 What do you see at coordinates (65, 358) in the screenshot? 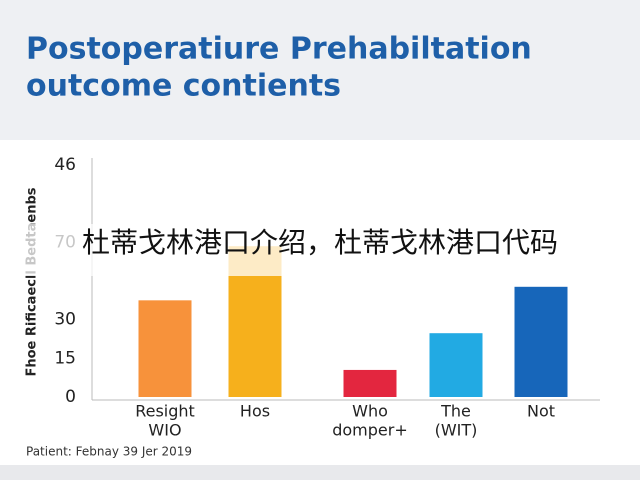
I see `y-tick-label: 15` at bounding box center [65, 358].